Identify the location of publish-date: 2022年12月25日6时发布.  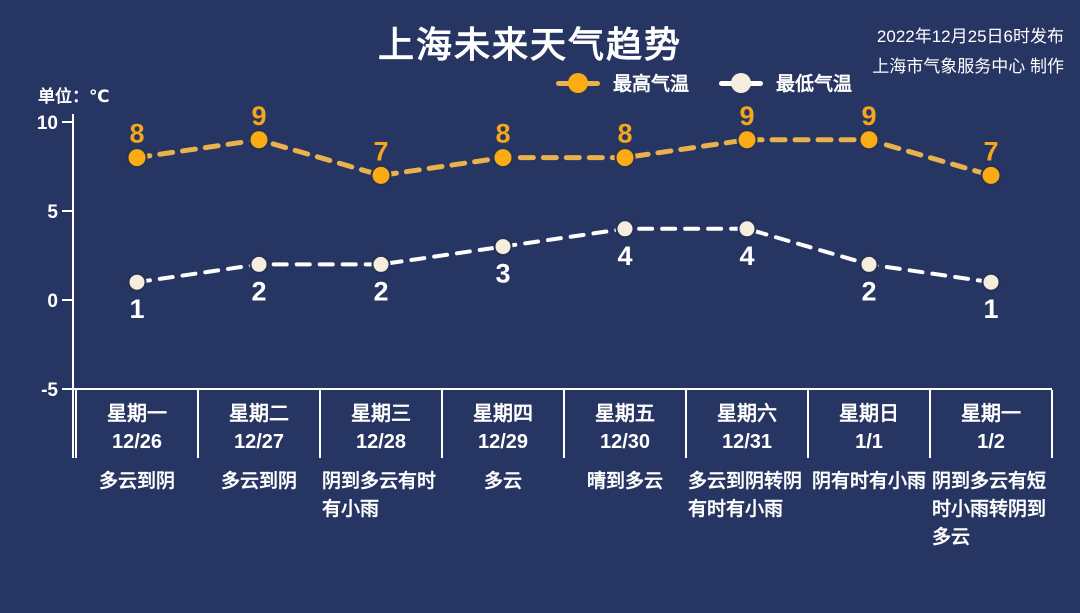
(970, 36).